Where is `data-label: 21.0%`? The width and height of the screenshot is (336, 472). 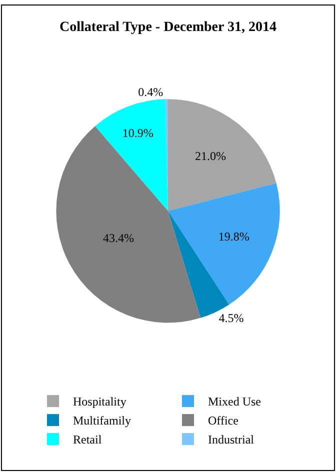
data-label: 21.0% is located at coordinates (210, 156).